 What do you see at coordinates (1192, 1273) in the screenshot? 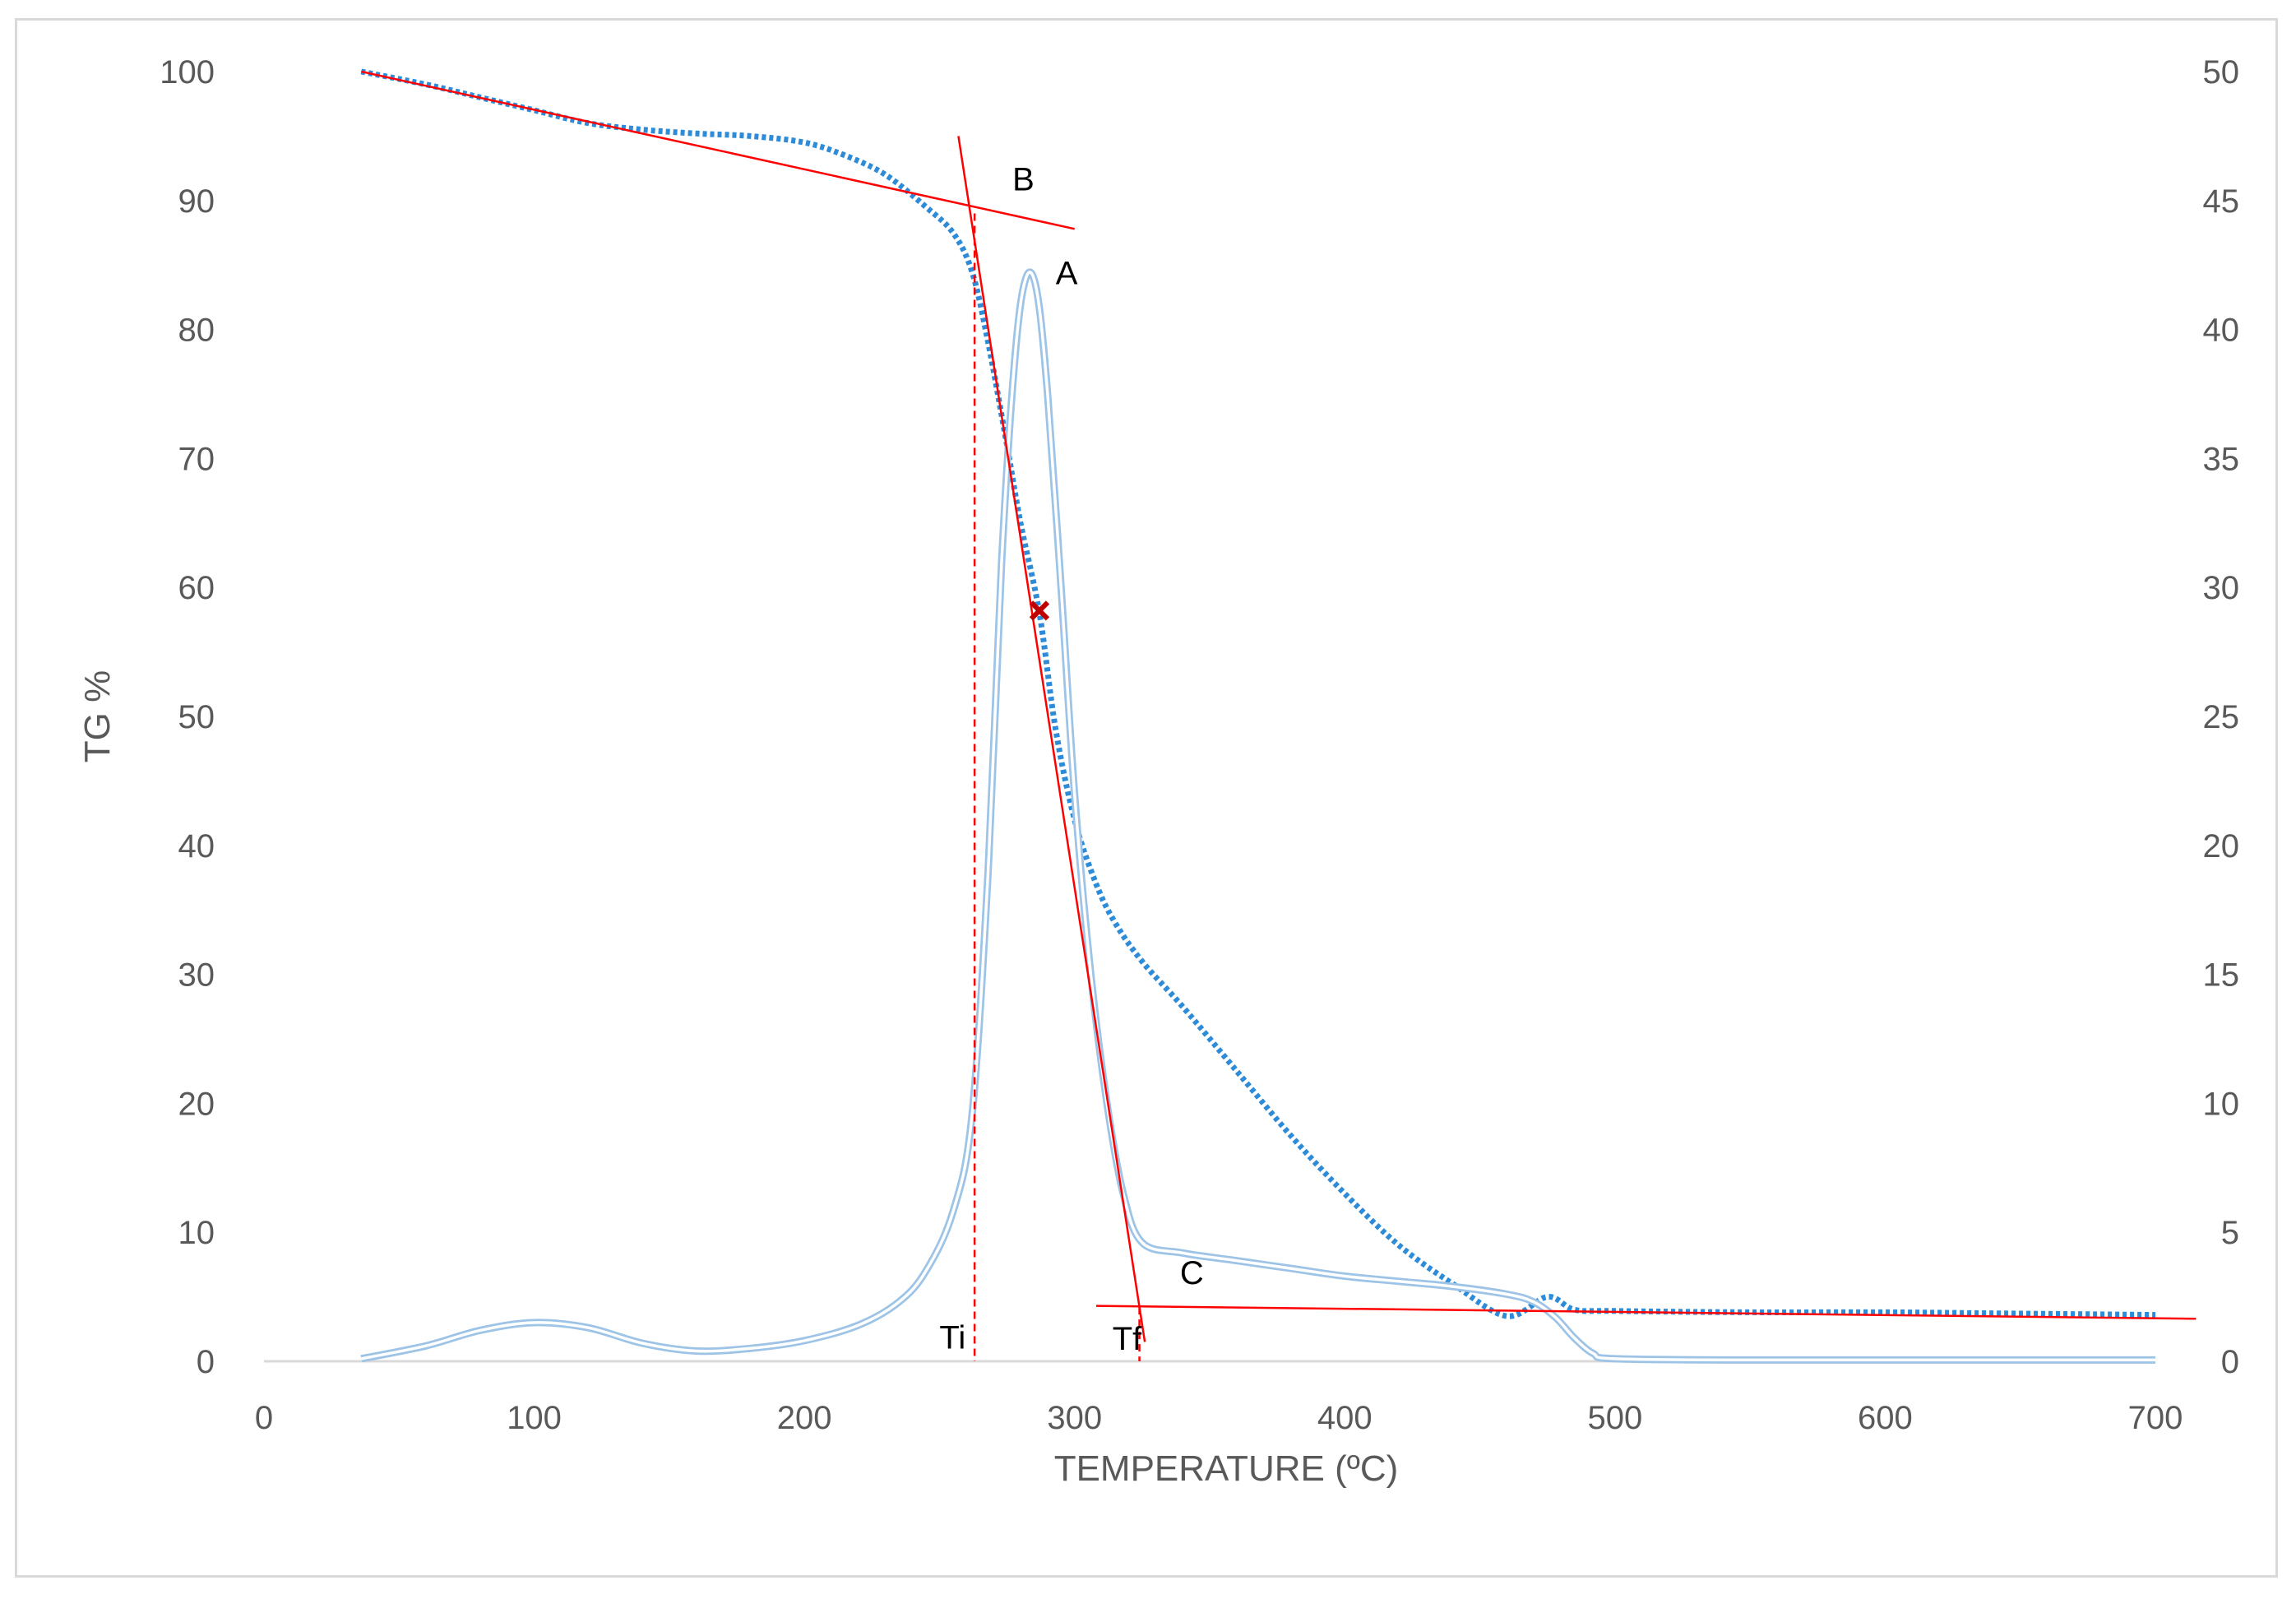
I see `annotation-c: C` at bounding box center [1192, 1273].